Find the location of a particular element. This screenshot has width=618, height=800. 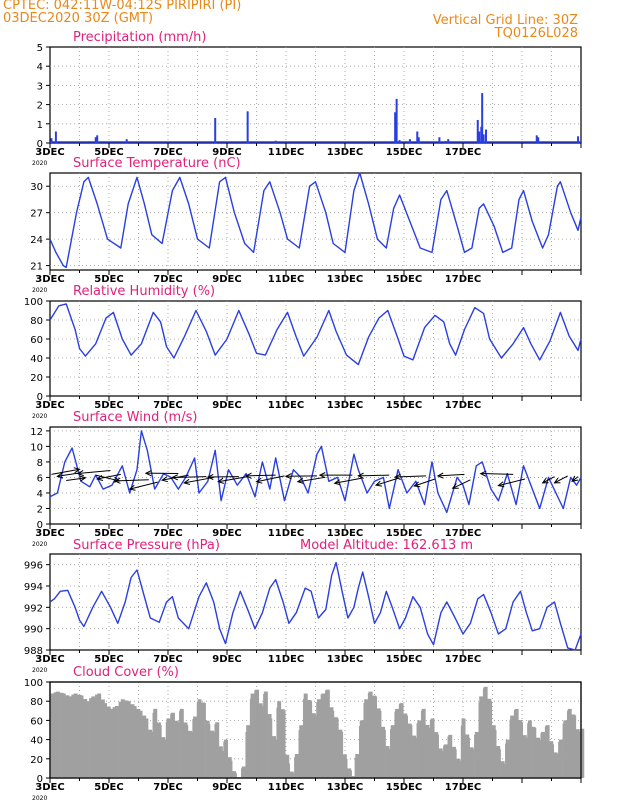

wind-xtick-label: 13DEC is located at coordinates (345, 533).